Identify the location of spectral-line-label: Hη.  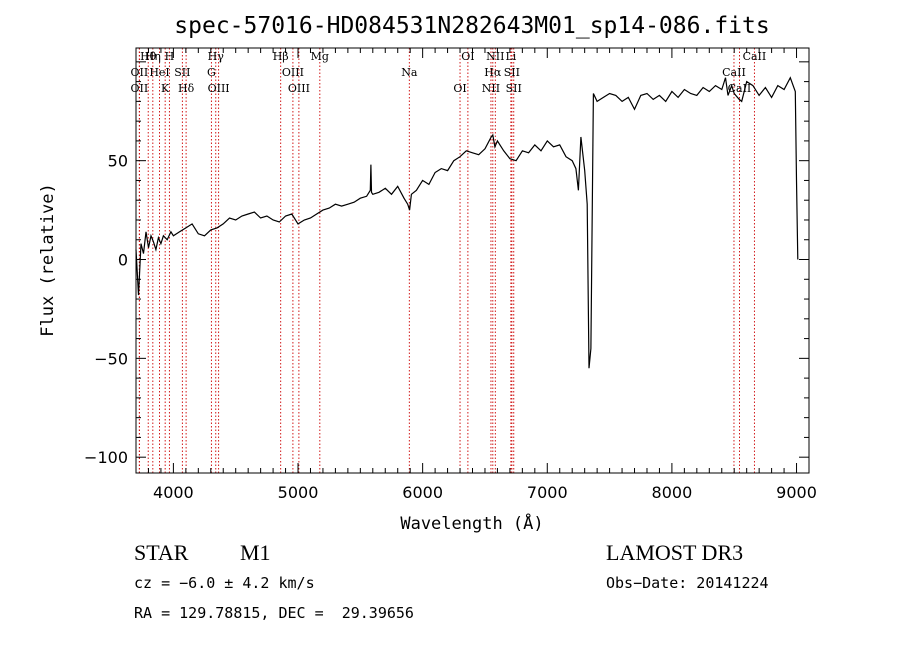
(153, 56).